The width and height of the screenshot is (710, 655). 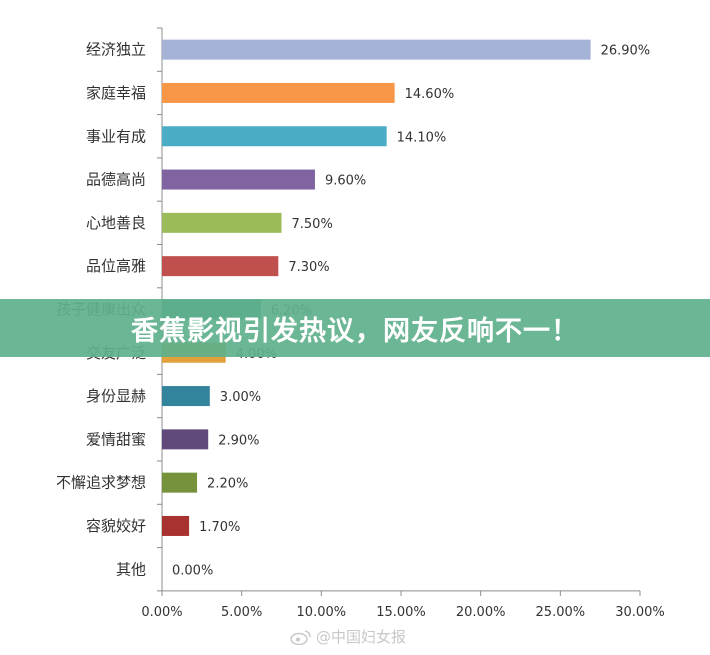 What do you see at coordinates (300, 637) in the screenshot?
I see `weibo-icon` at bounding box center [300, 637].